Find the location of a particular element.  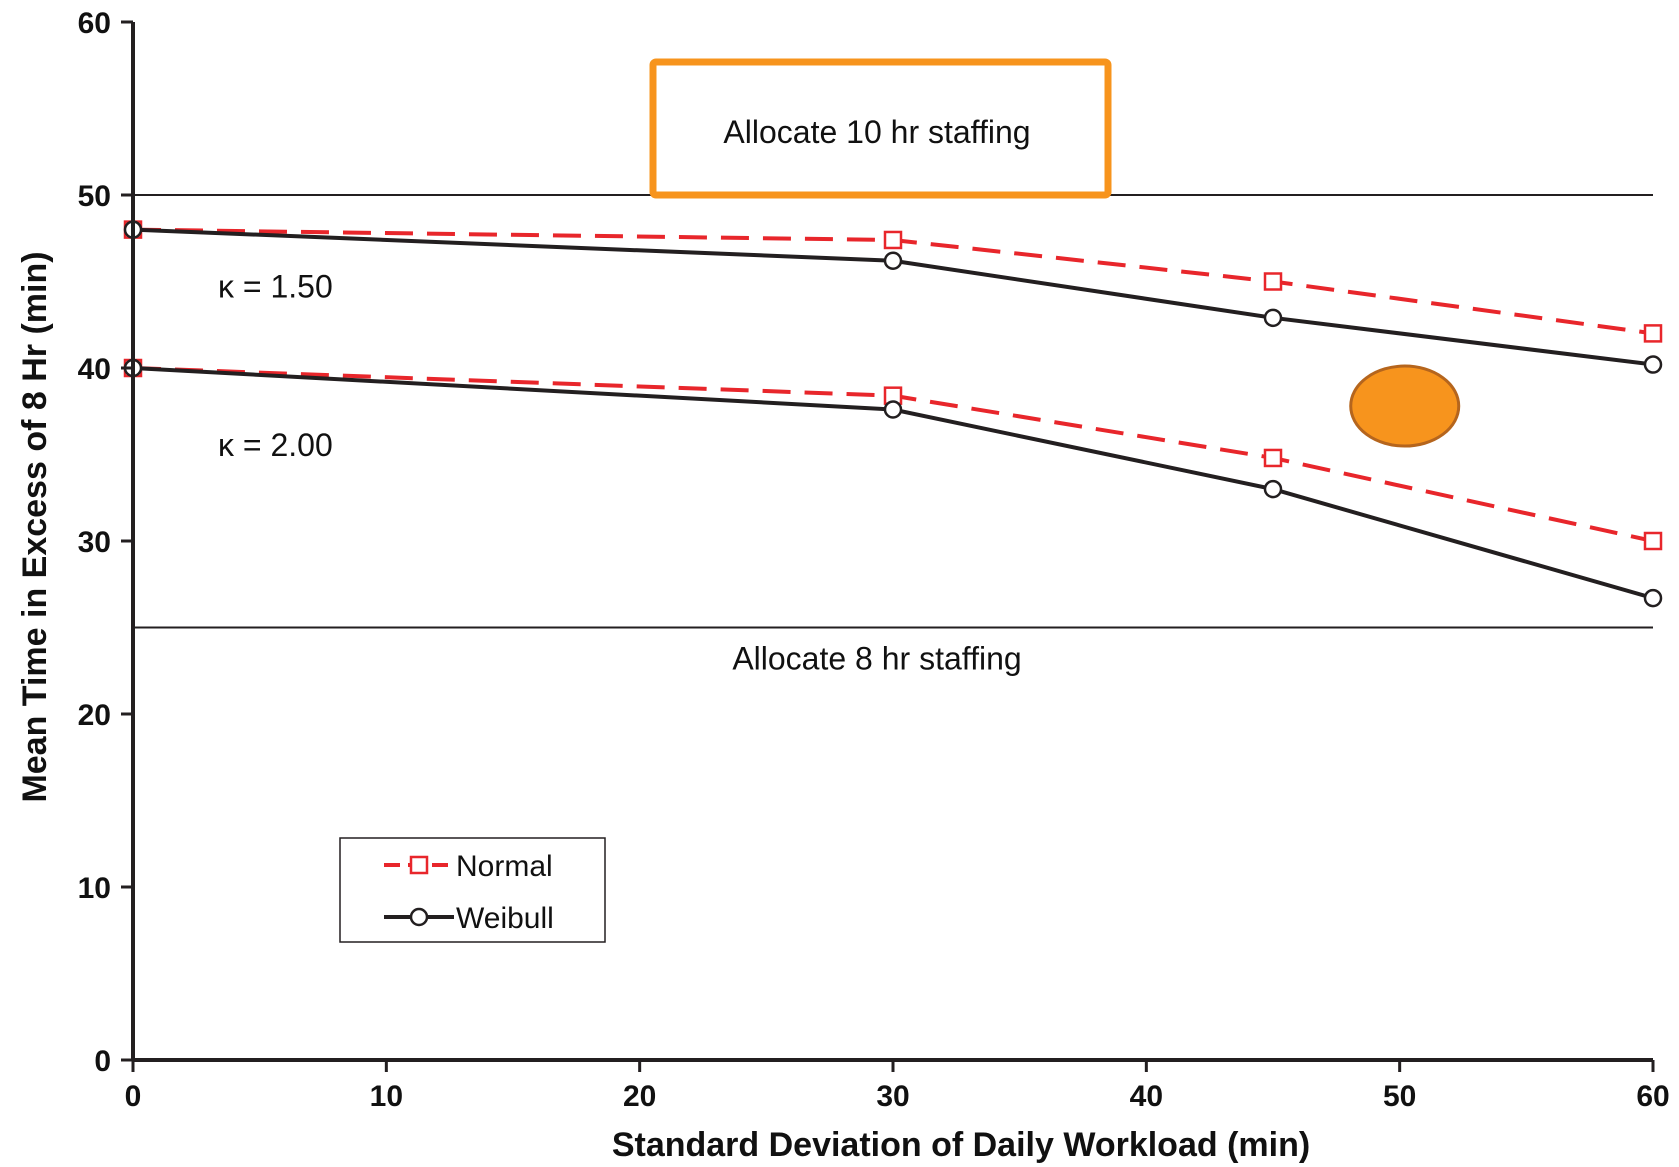

y-tick-label: 0 is located at coordinates (102, 1061).